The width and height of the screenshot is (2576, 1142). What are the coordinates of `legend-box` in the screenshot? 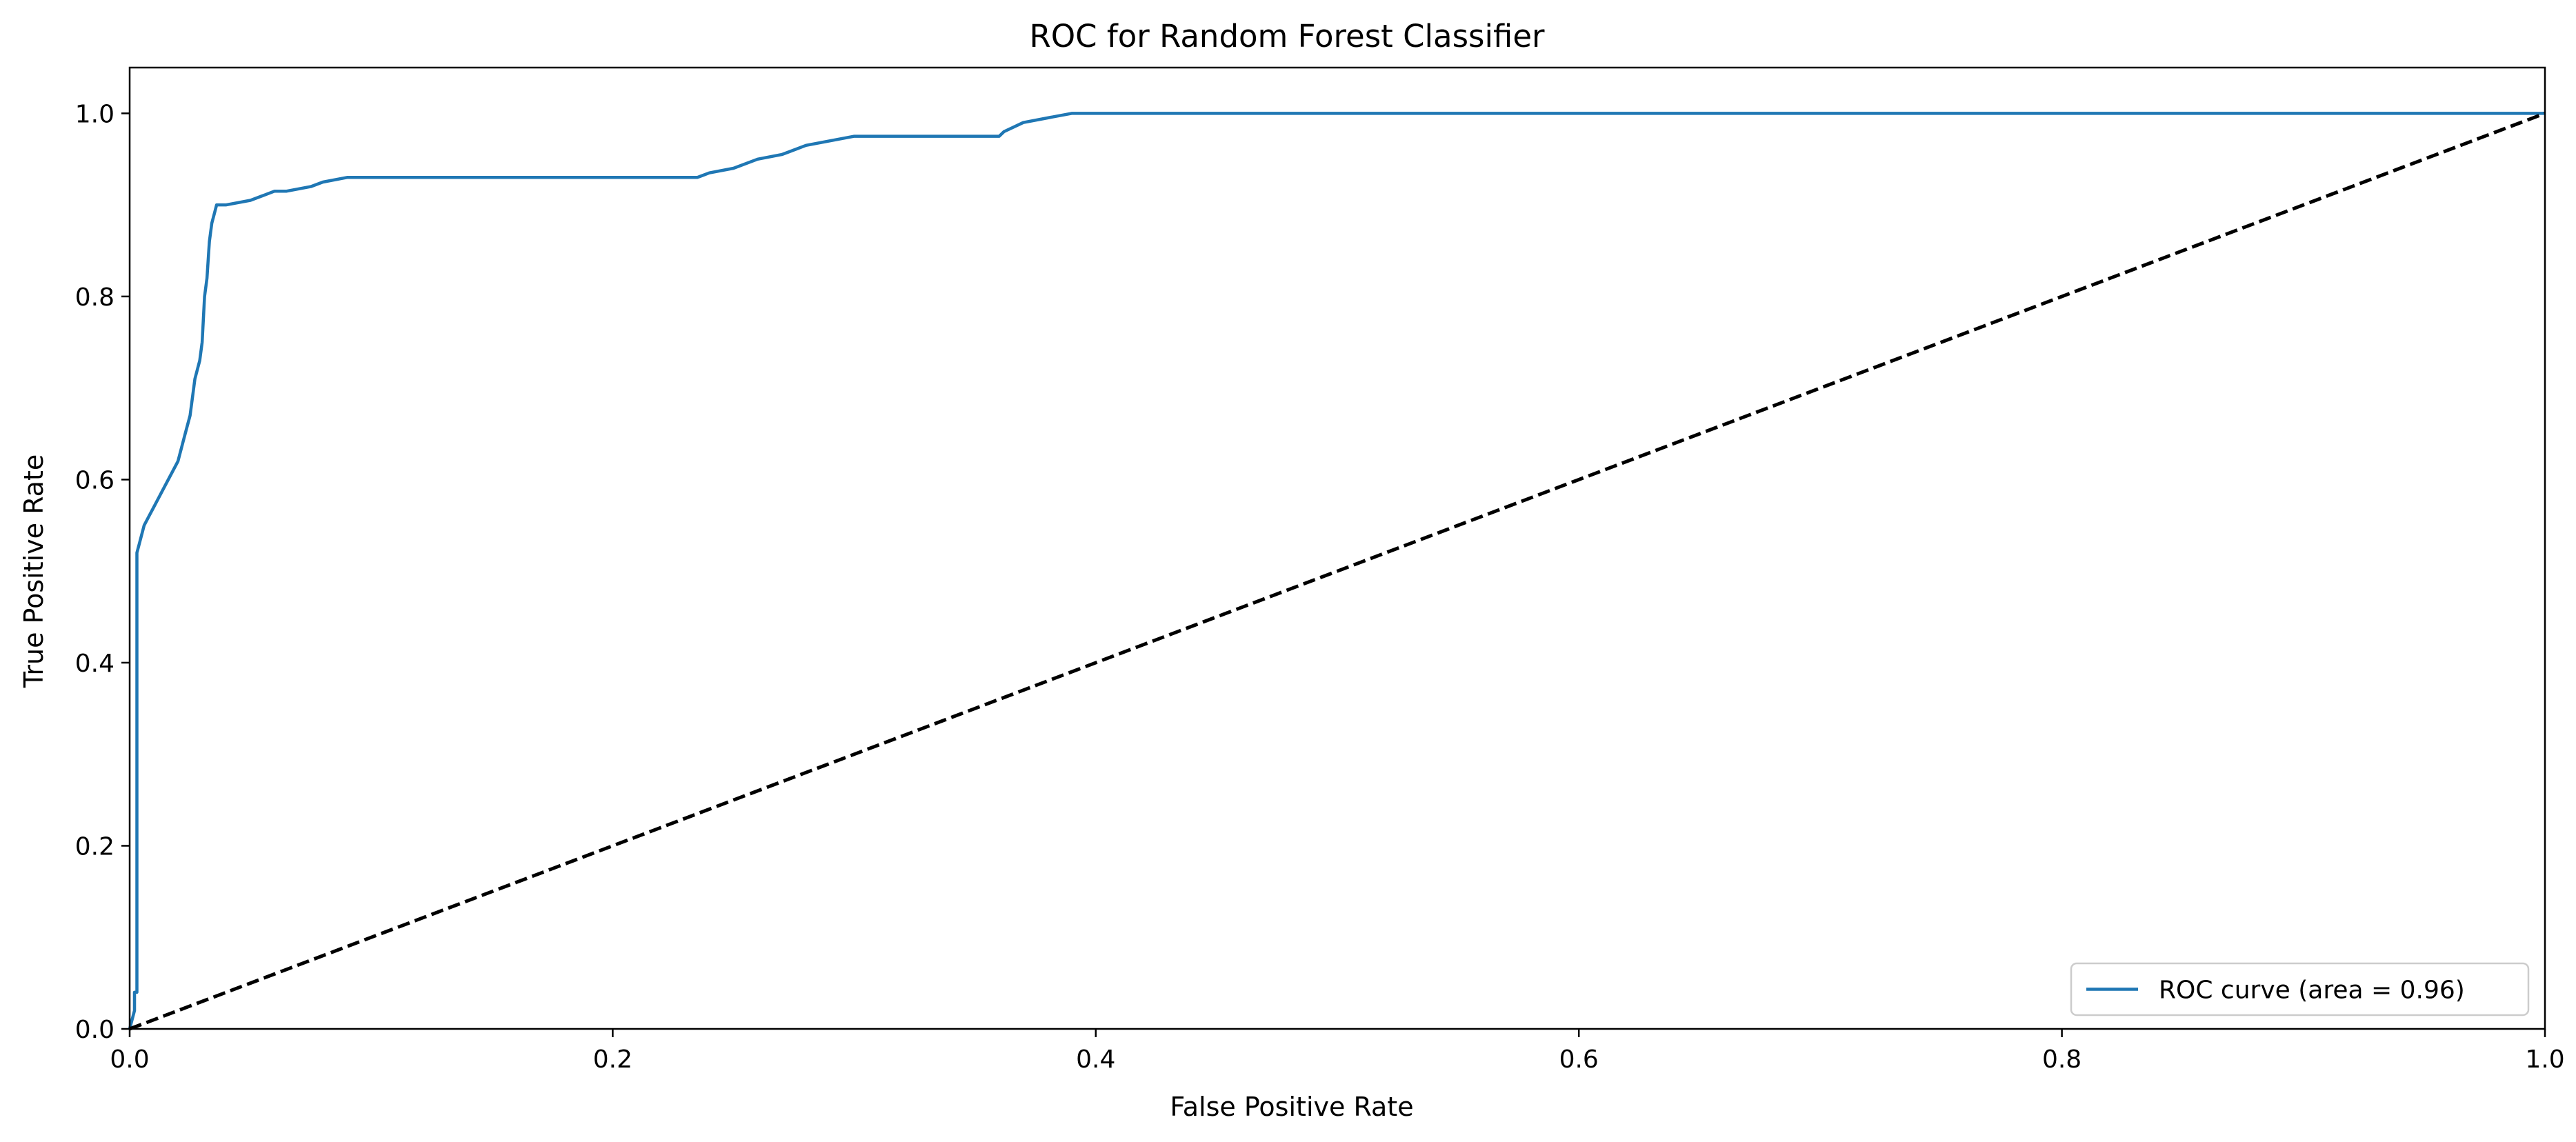 It's located at (2300, 989).